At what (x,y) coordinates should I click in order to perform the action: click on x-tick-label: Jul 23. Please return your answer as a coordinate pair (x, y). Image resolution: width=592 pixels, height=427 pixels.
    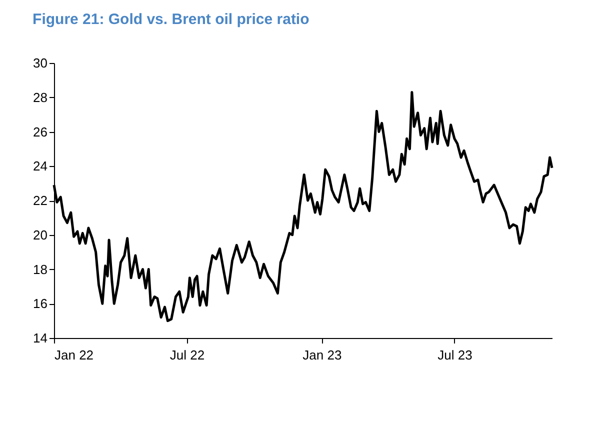
    Looking at the image, I should click on (455, 355).